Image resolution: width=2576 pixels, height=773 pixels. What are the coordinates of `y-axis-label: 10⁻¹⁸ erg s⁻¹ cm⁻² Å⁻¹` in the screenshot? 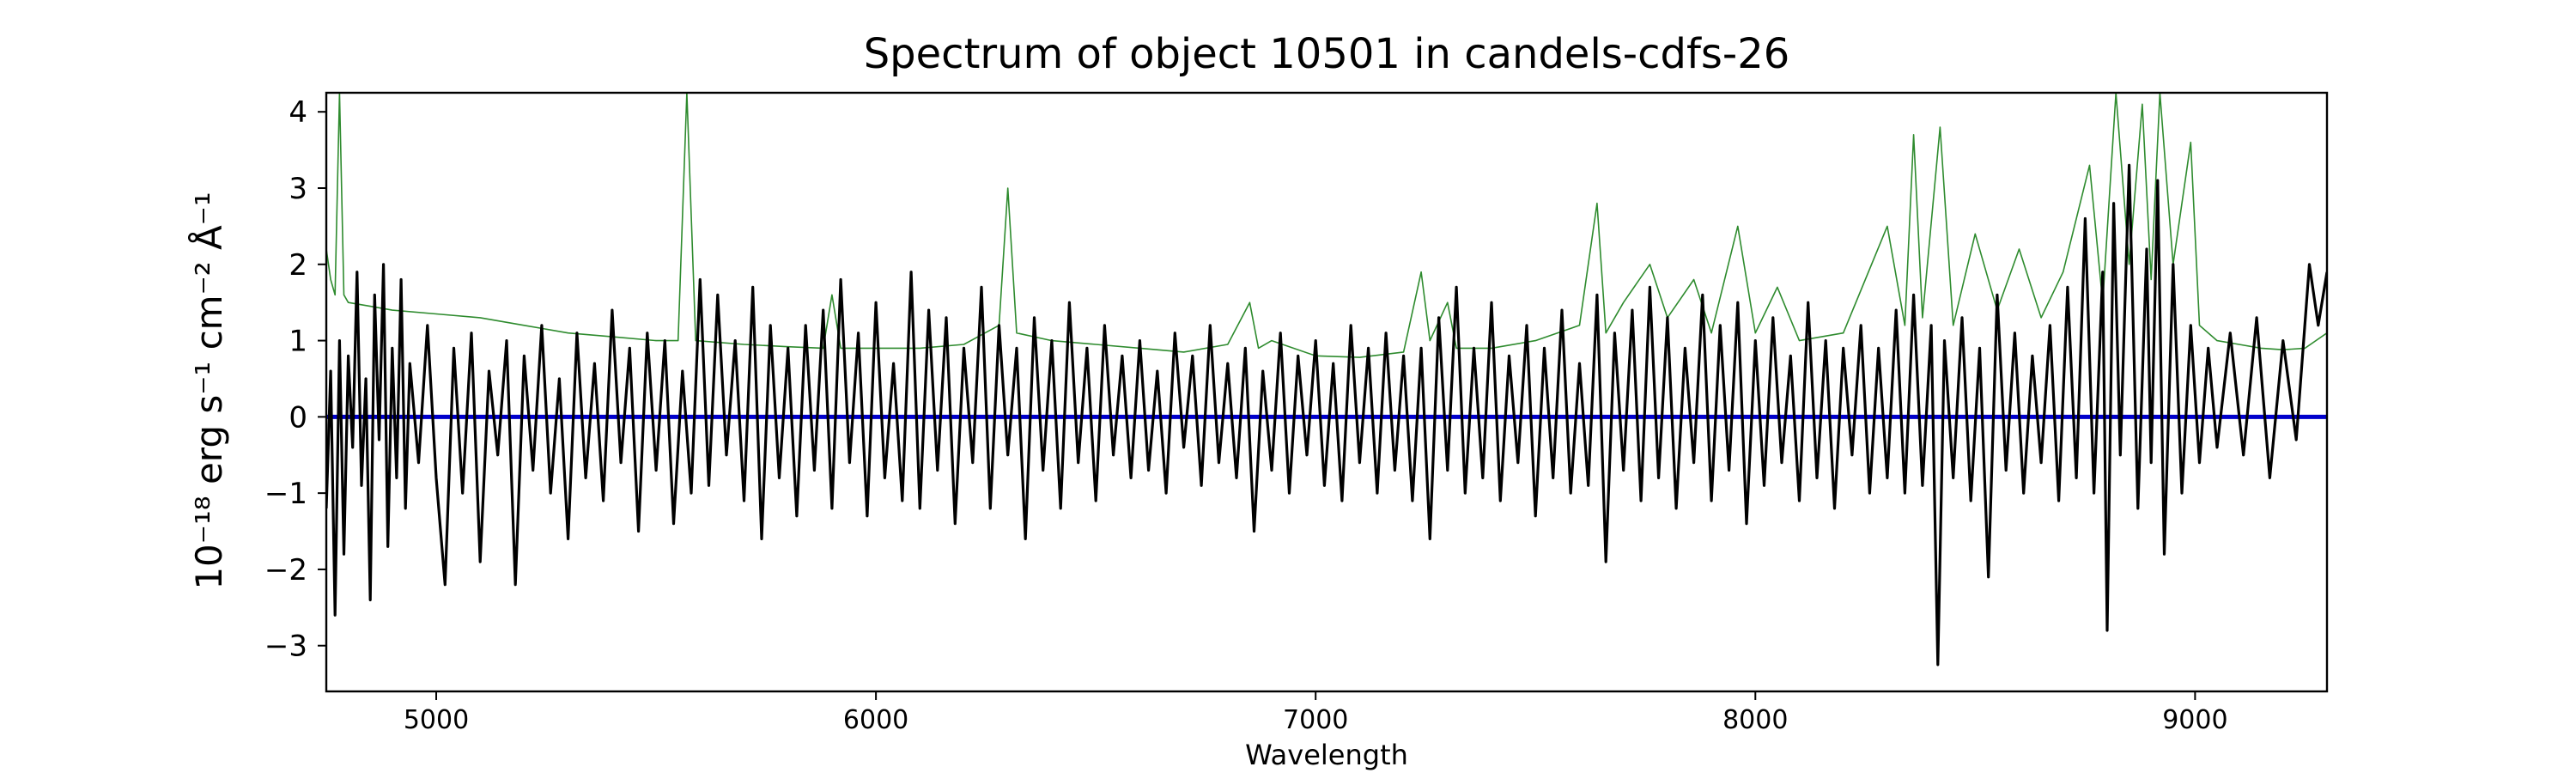 It's located at (208, 390).